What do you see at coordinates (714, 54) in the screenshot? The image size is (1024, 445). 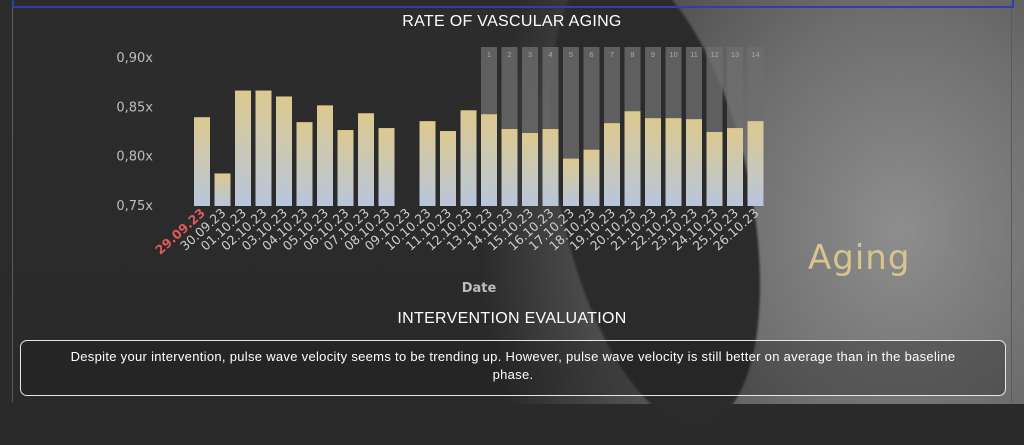 I see `intervention-day-label: 12` at bounding box center [714, 54].